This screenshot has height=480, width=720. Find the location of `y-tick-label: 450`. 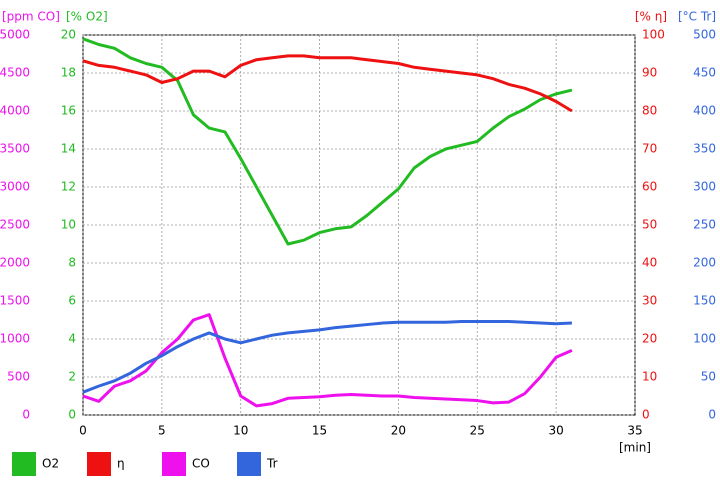

y-tick-label: 450 is located at coordinates (704, 73).